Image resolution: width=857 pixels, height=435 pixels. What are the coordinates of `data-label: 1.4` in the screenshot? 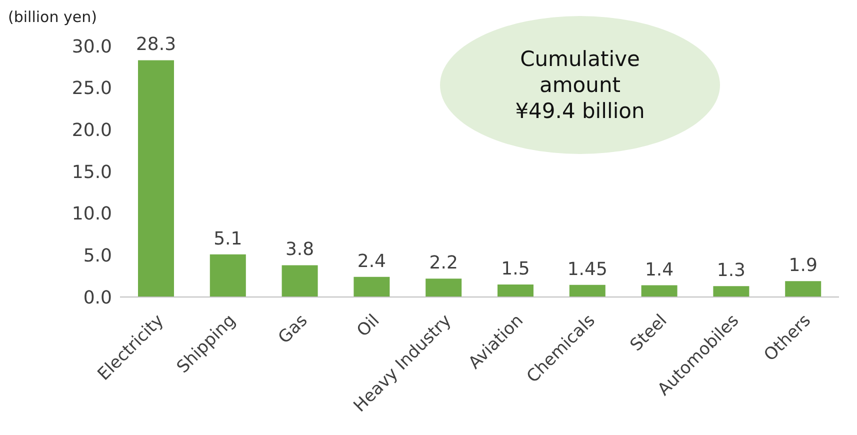 It's located at (659, 269).